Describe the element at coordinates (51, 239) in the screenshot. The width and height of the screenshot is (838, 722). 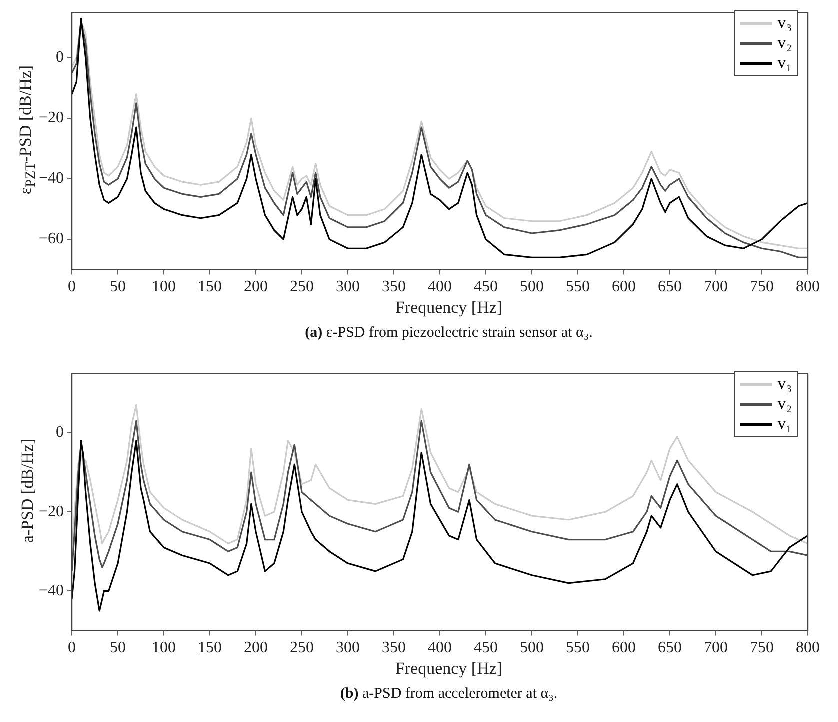
I see `y-tick-label: −60` at that location.